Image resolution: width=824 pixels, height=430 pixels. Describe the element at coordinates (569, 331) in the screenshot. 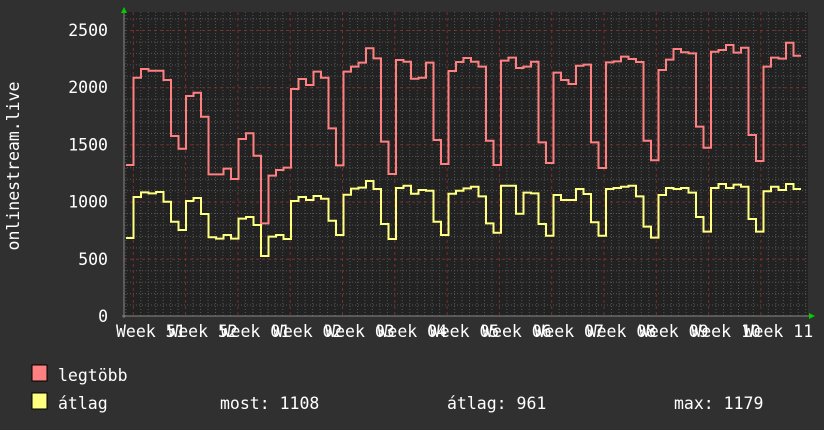

I see `x-tick-label: Week 07` at that location.